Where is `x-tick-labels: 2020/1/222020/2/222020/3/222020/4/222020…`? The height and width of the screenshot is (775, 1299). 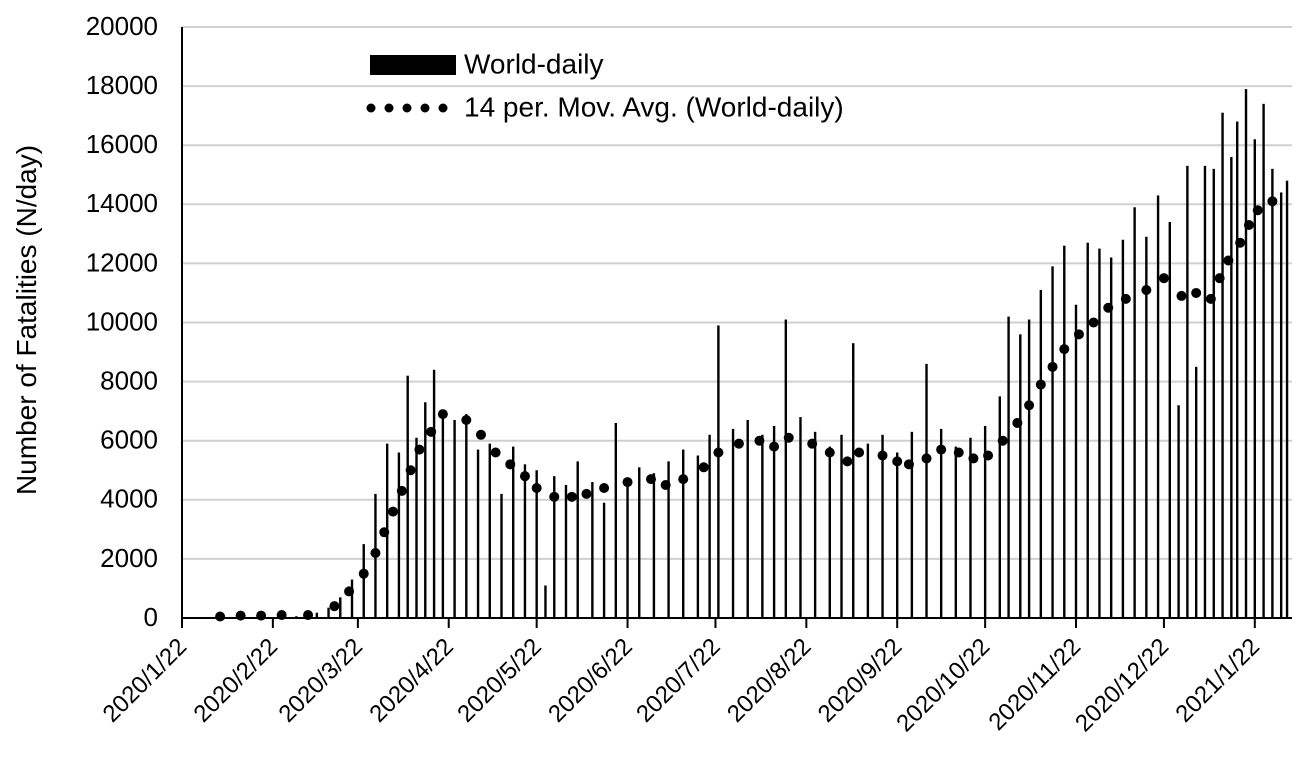 x-tick-labels: 2020/1/222020/2/222020/3/222020/4/222020… is located at coordinates (681, 685).